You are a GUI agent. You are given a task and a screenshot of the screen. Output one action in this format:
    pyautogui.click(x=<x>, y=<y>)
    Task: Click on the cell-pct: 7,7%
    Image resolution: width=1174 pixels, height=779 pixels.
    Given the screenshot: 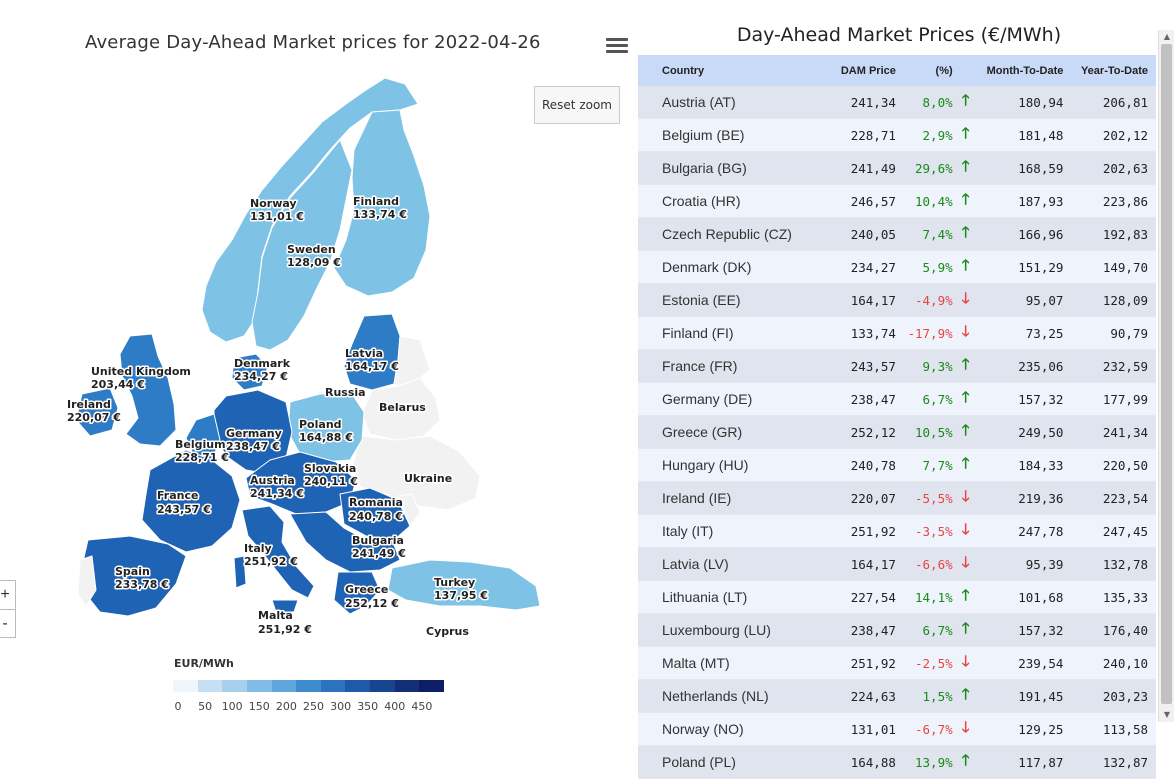 What is the action you would take?
    pyautogui.click(x=925, y=465)
    